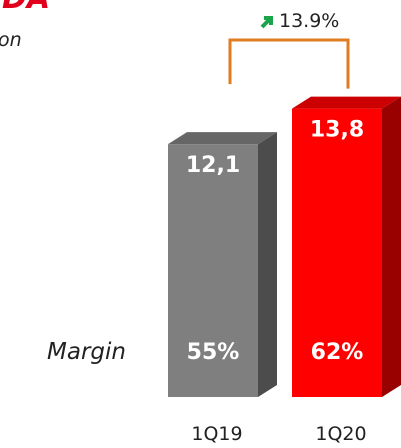 The width and height of the screenshot is (401, 448). I want to click on growth-bracket, so click(289, 63).